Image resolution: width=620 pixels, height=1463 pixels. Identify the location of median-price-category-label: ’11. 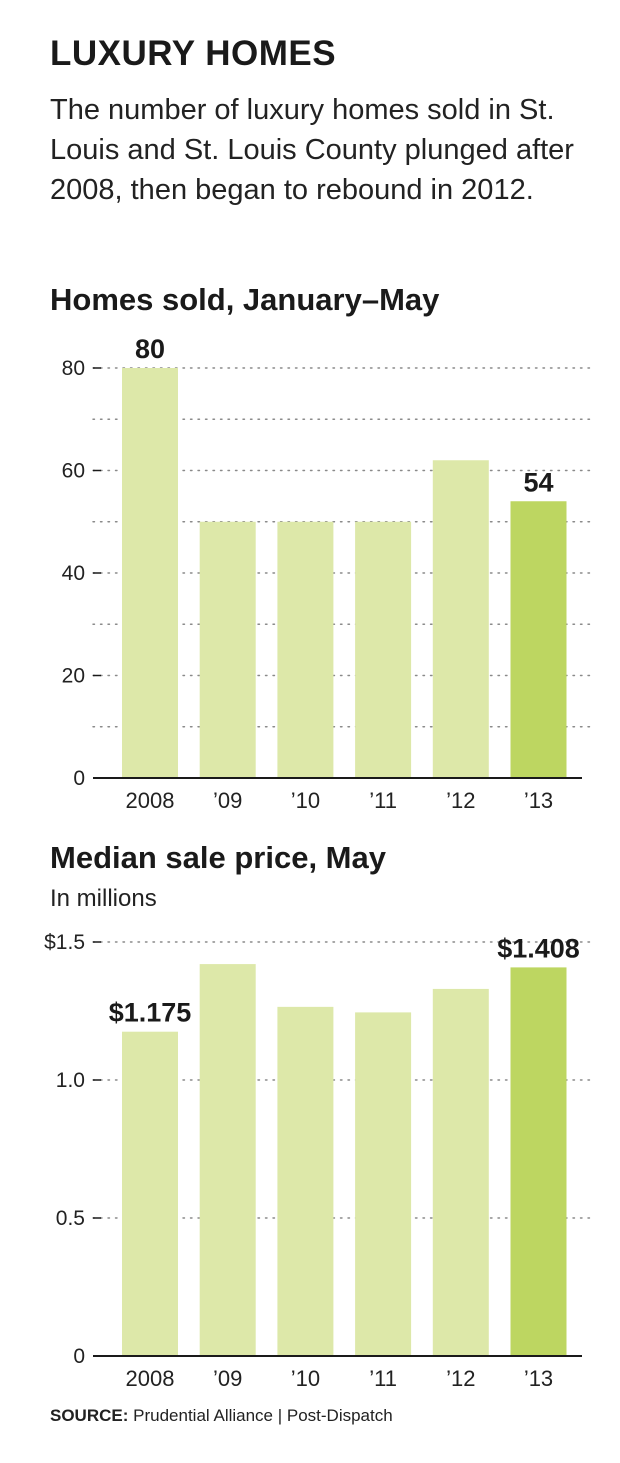
(383, 1378).